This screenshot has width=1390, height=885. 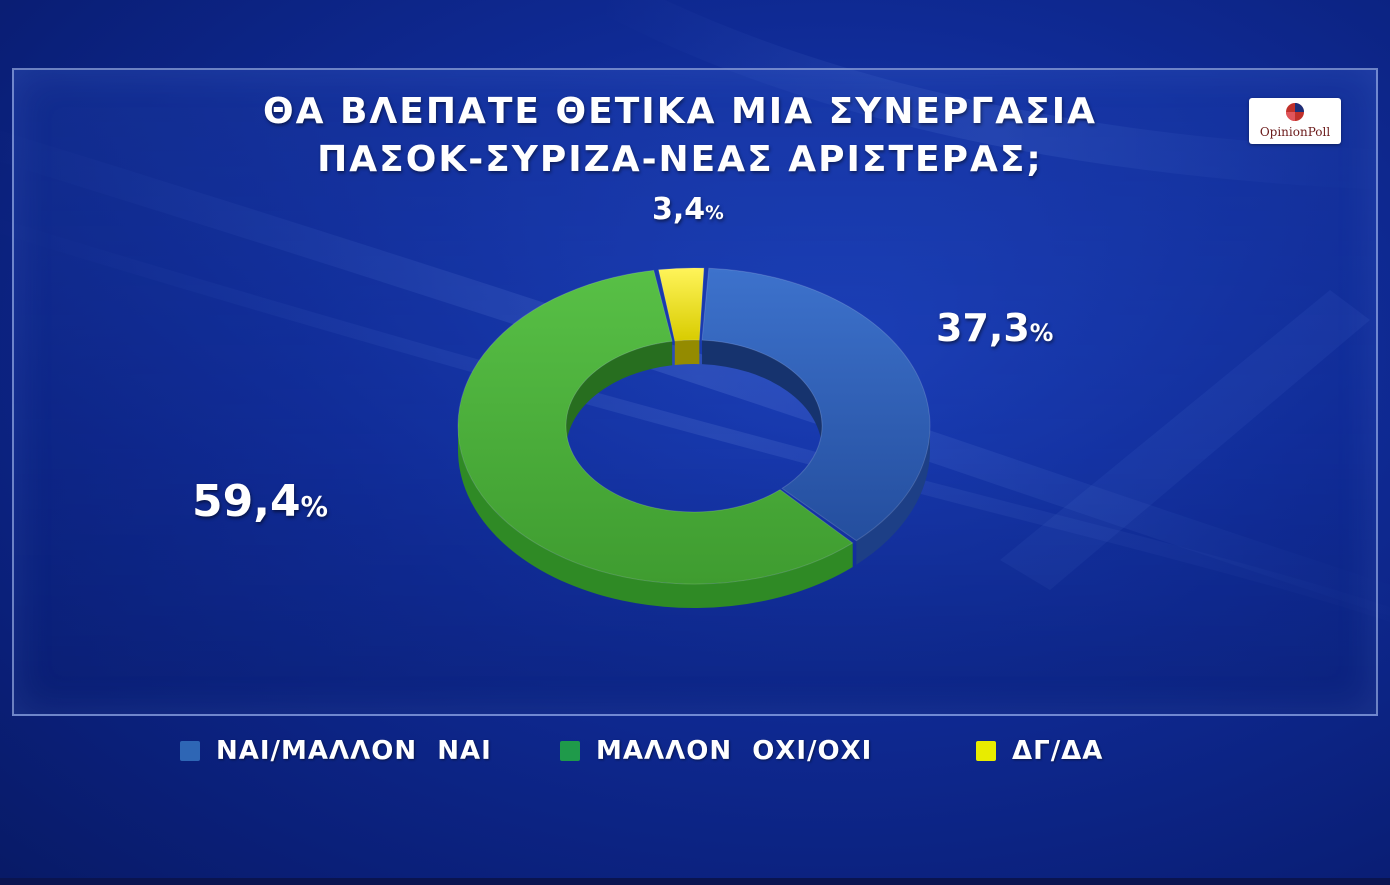 I want to click on legend-item-dgda: ΔΓ/ΔΑ, so click(x=1039, y=751).